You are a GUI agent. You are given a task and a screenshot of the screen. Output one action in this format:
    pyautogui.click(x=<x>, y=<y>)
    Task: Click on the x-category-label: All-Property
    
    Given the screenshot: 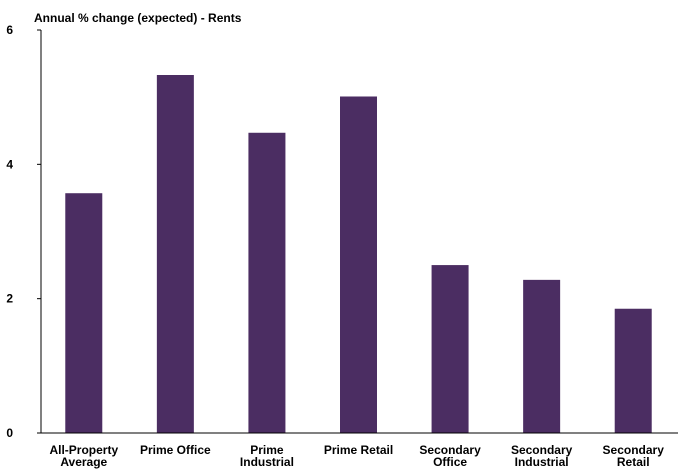 What is the action you would take?
    pyautogui.click(x=83, y=450)
    